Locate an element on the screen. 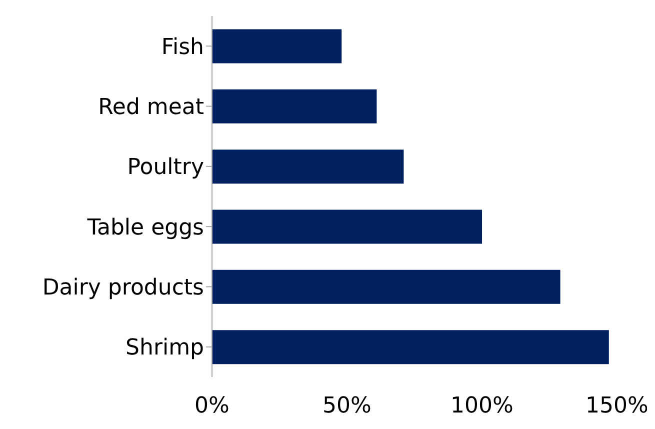 The height and width of the screenshot is (429, 655). x-tick-label: 150% is located at coordinates (617, 406).